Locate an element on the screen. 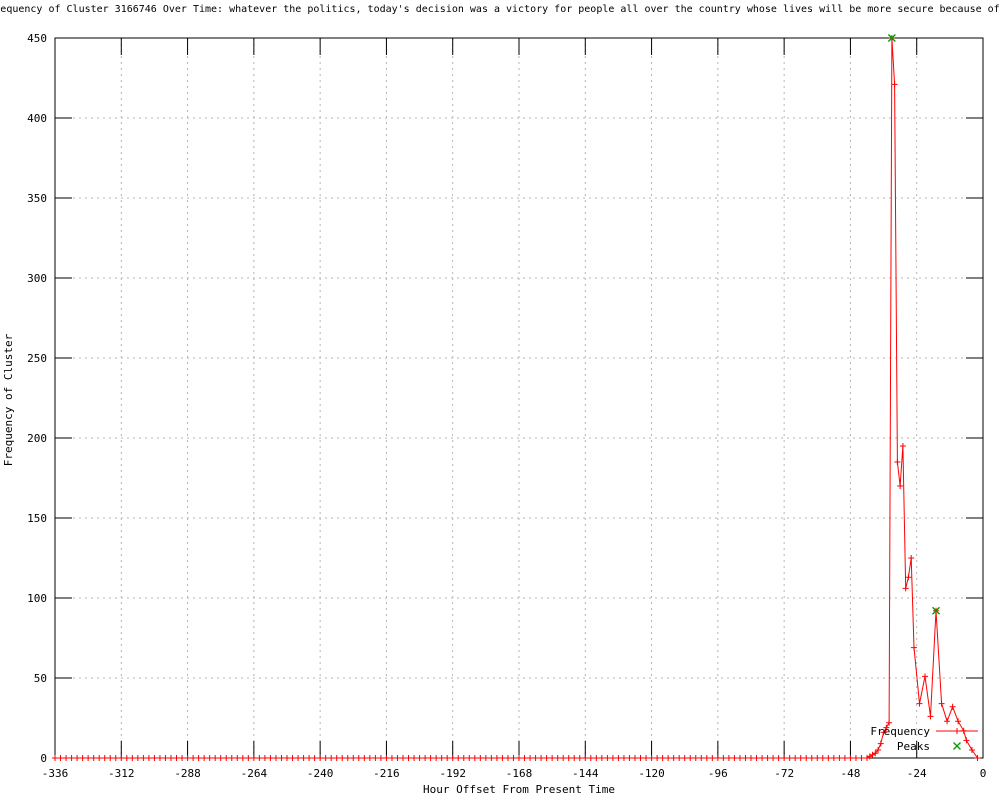 Image resolution: width=1000 pixels, height=800 pixels. y-axis-title: Frequency of Cluster is located at coordinates (8, 399).